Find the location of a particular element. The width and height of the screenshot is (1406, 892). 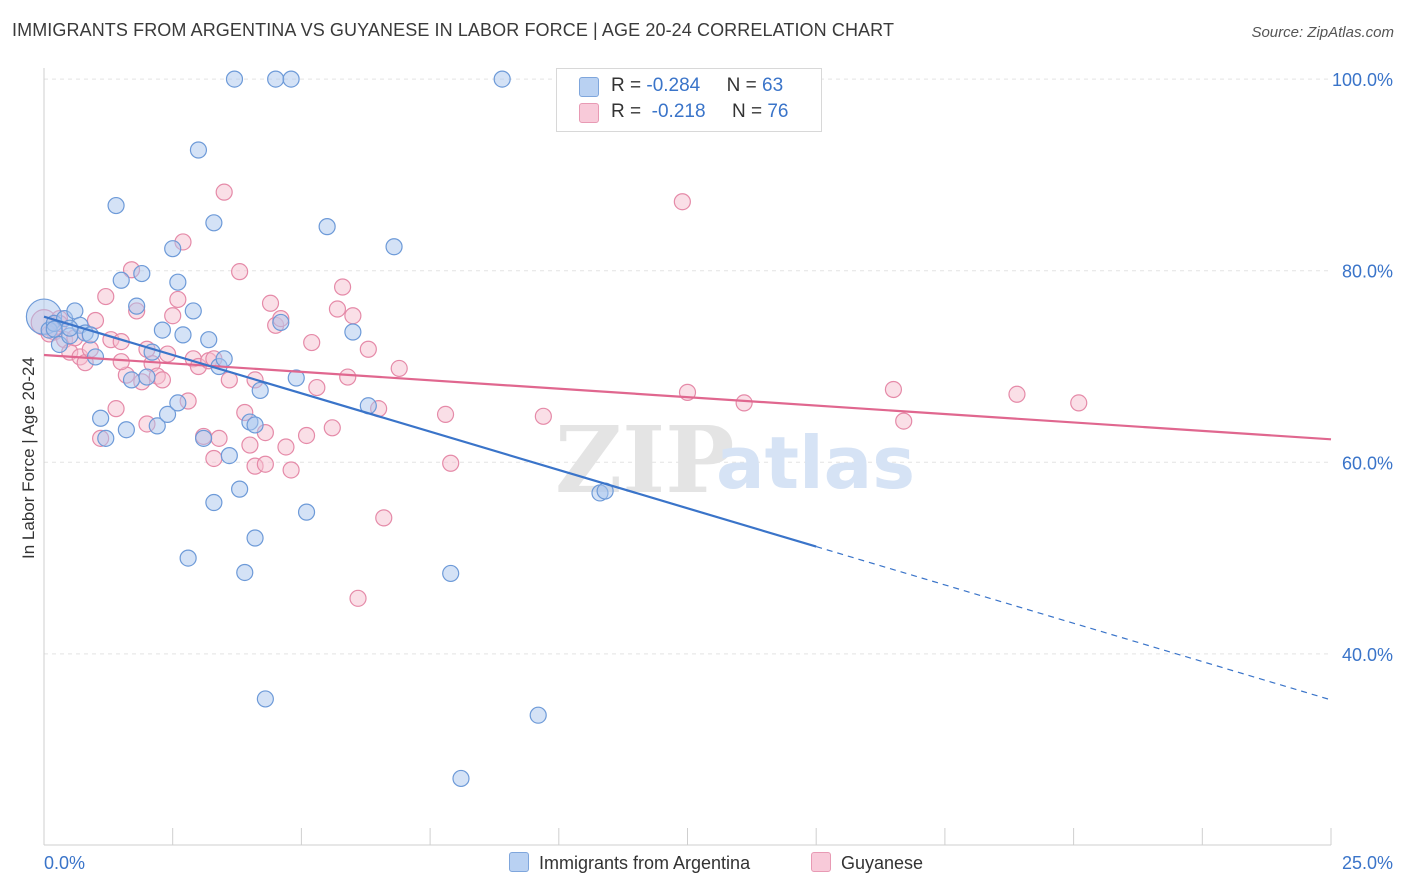

series-label-guyanese: Guyanese is located at coordinates (882, 863).